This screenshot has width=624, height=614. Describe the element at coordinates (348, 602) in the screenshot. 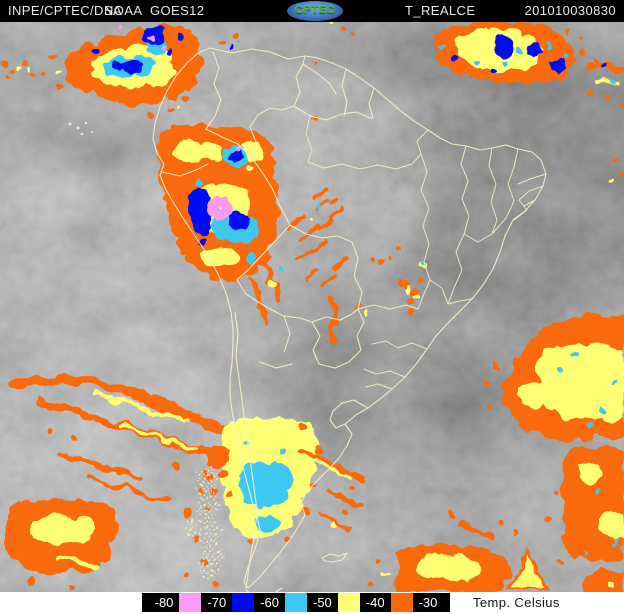

I see `legend-swatch-yellow` at that location.